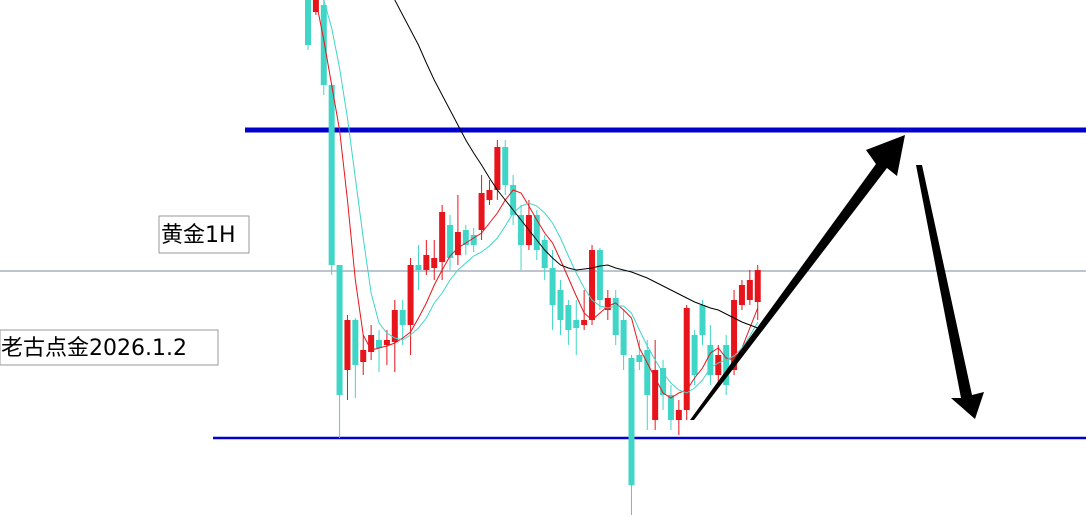 The height and width of the screenshot is (518, 1086). What do you see at coordinates (797, 277) in the screenshot?
I see `up-arrow` at bounding box center [797, 277].